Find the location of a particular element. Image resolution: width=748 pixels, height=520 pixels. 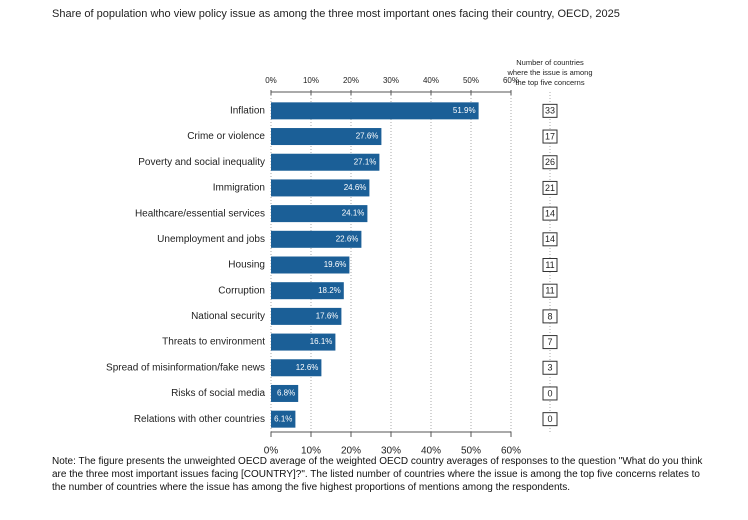

category-label: Housing is located at coordinates (246, 265).